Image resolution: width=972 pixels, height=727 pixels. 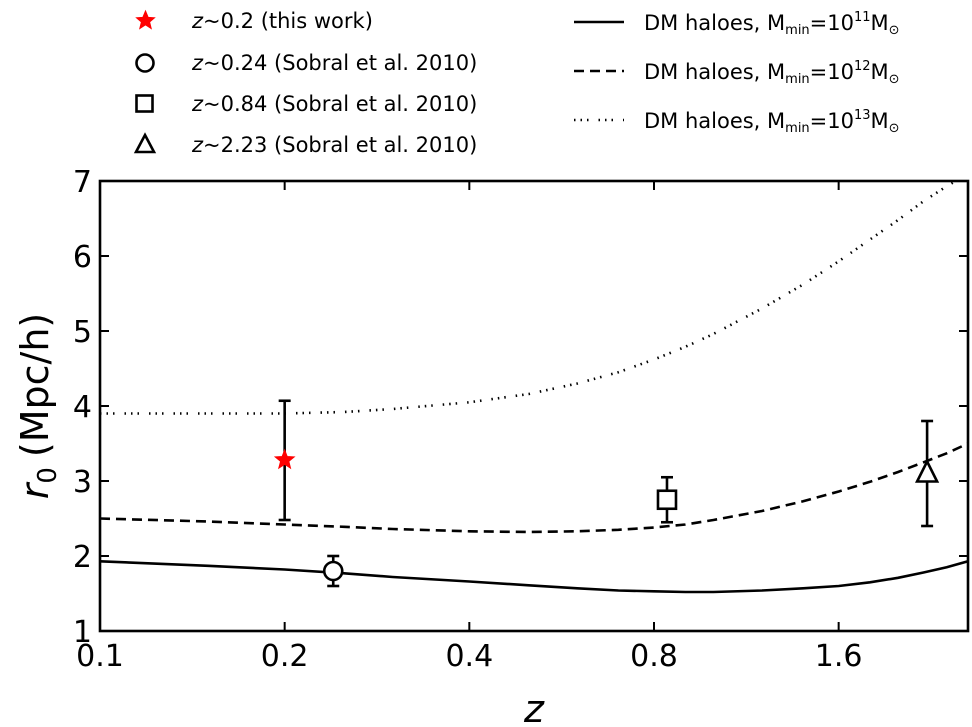 What do you see at coordinates (772, 24) in the screenshot?
I see `legend-label-s11: DM haloes, Mmin=1011M⊙` at bounding box center [772, 24].